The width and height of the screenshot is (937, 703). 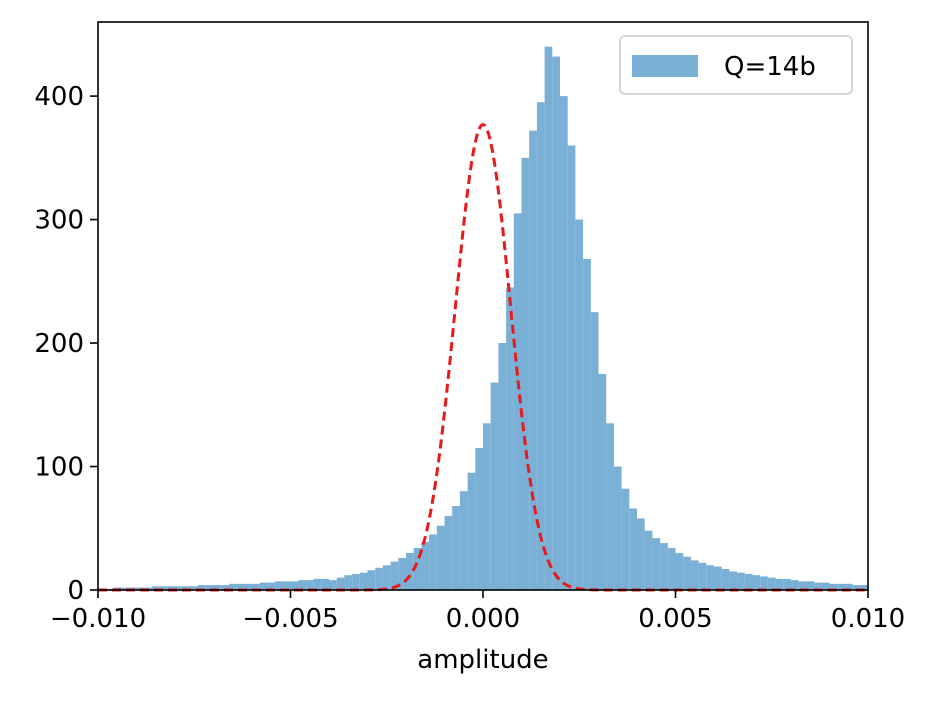 I want to click on legend: Q=14b, so click(x=736, y=65).